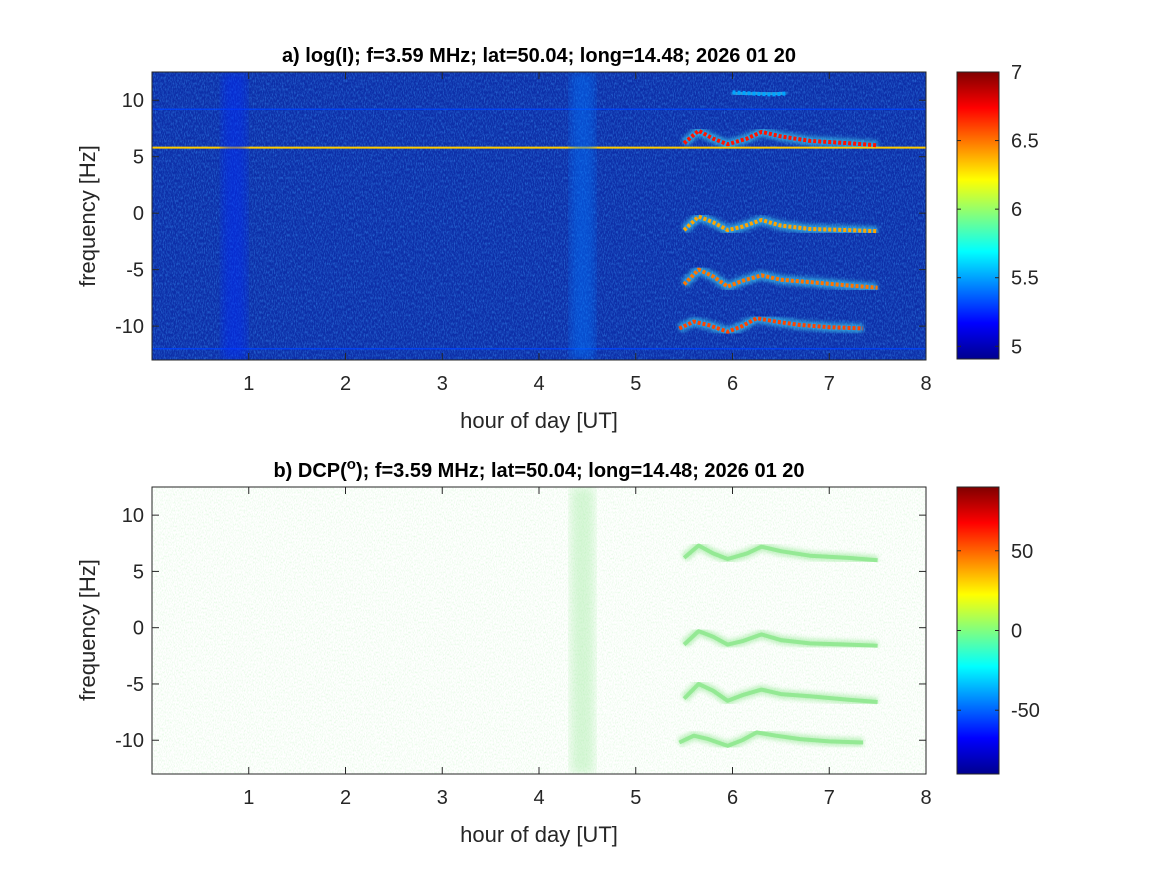 The height and width of the screenshot is (875, 1167). I want to click on panel-a-y-tick-label: 0, so click(138, 214).